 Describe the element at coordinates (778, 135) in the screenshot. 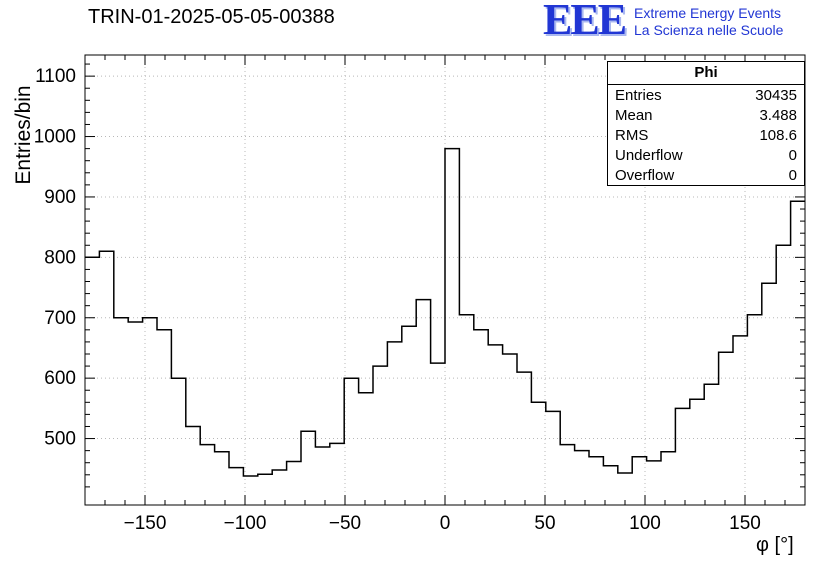

I see `stat-value: 108.6` at that location.